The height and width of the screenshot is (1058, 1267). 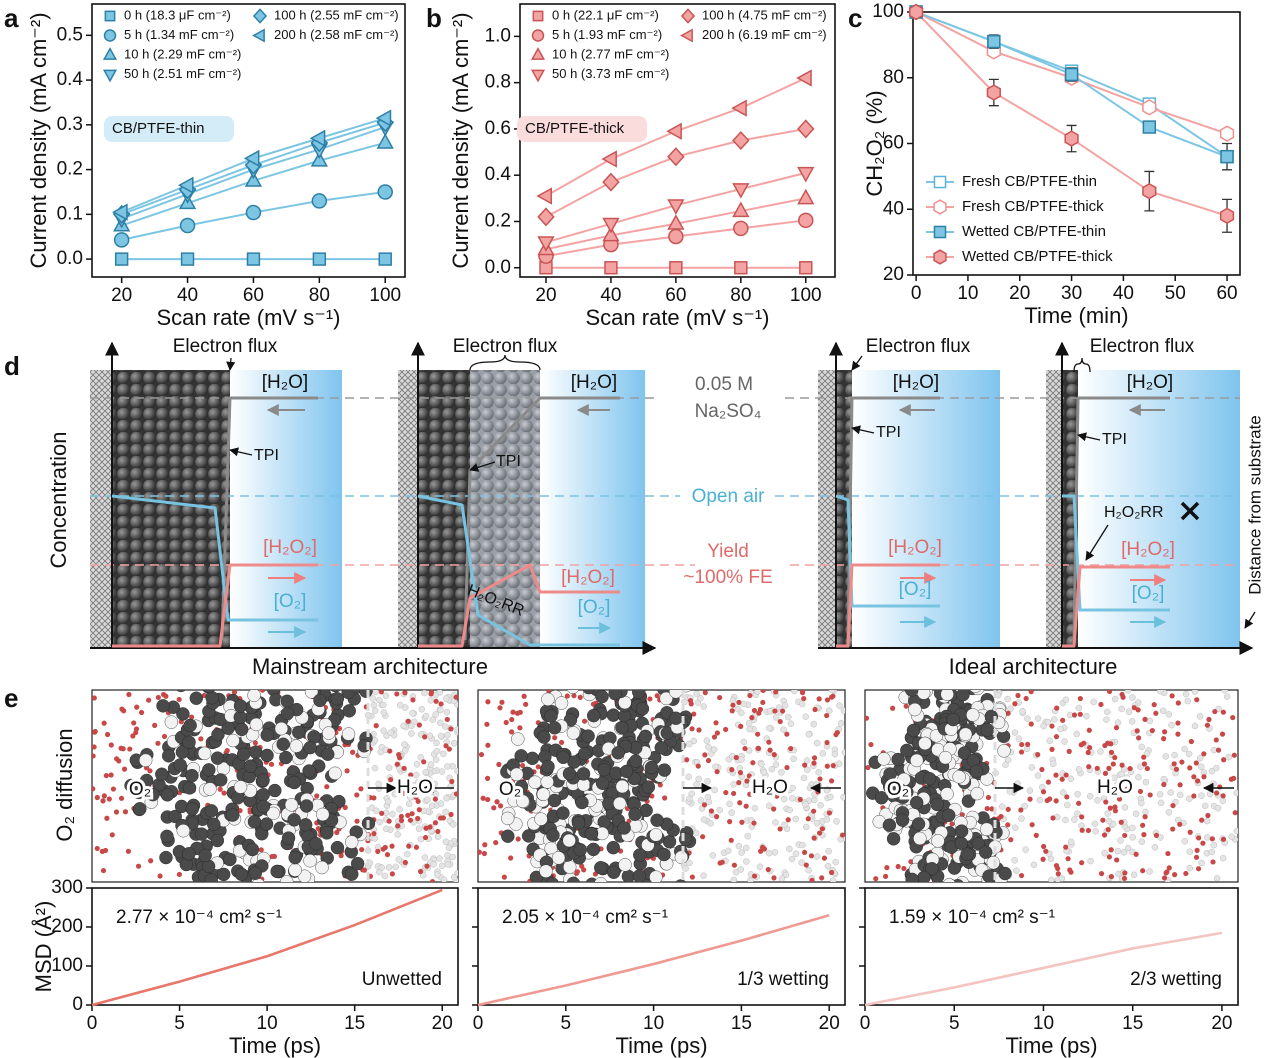 I want to click on caption: Ideal architecture, so click(x=1033, y=666).